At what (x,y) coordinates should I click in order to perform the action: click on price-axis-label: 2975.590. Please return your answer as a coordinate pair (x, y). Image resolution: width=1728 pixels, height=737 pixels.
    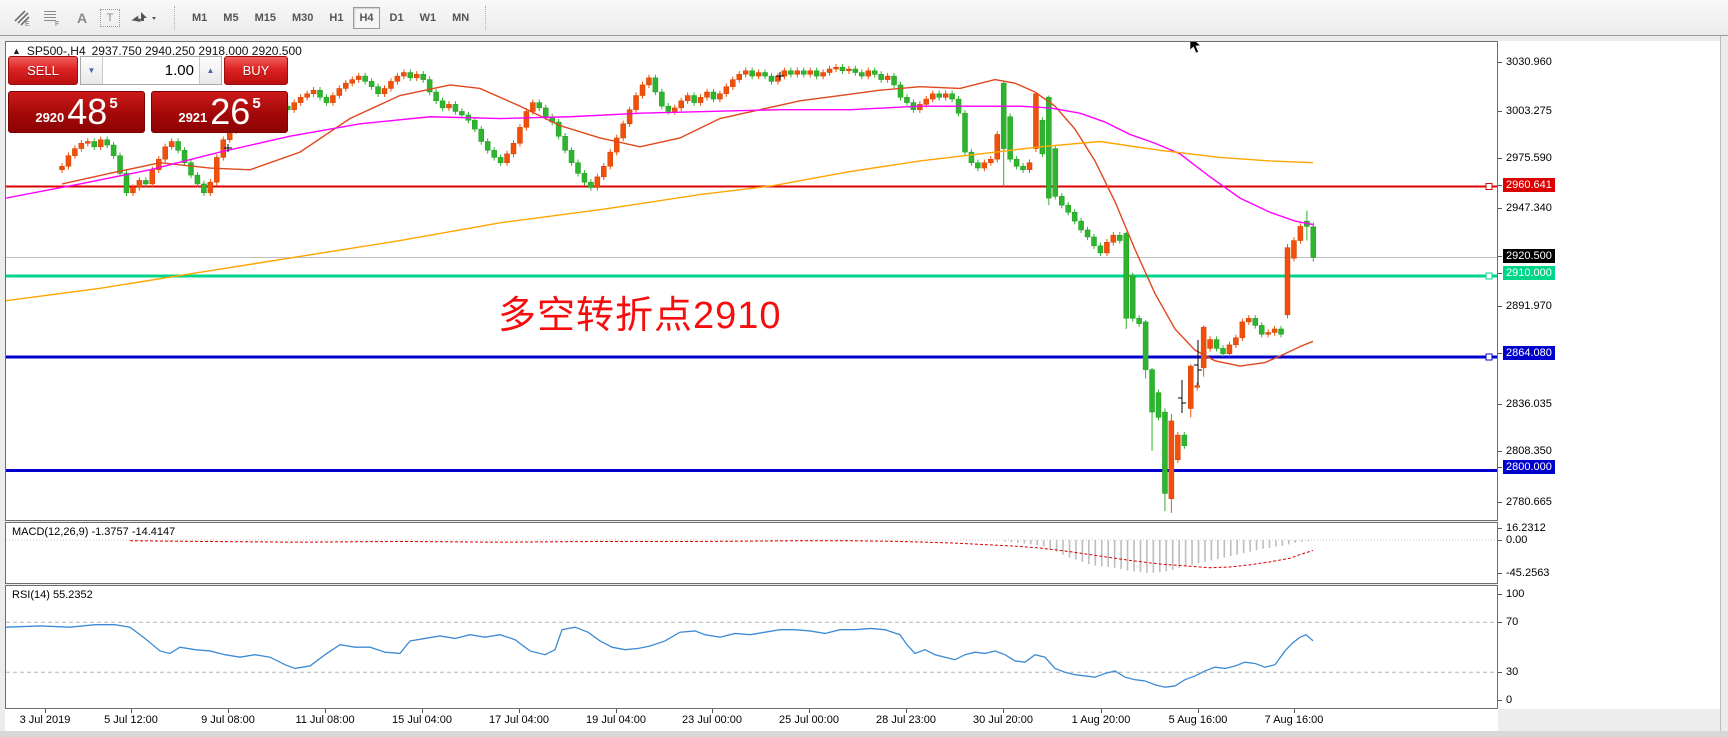
    Looking at the image, I should click on (1529, 158).